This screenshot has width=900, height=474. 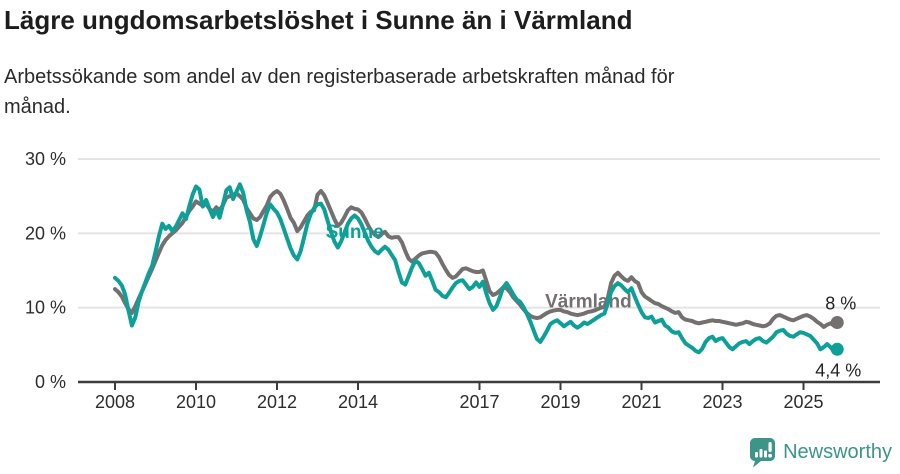 I want to click on x-axis-label: 2014, so click(x=358, y=402).